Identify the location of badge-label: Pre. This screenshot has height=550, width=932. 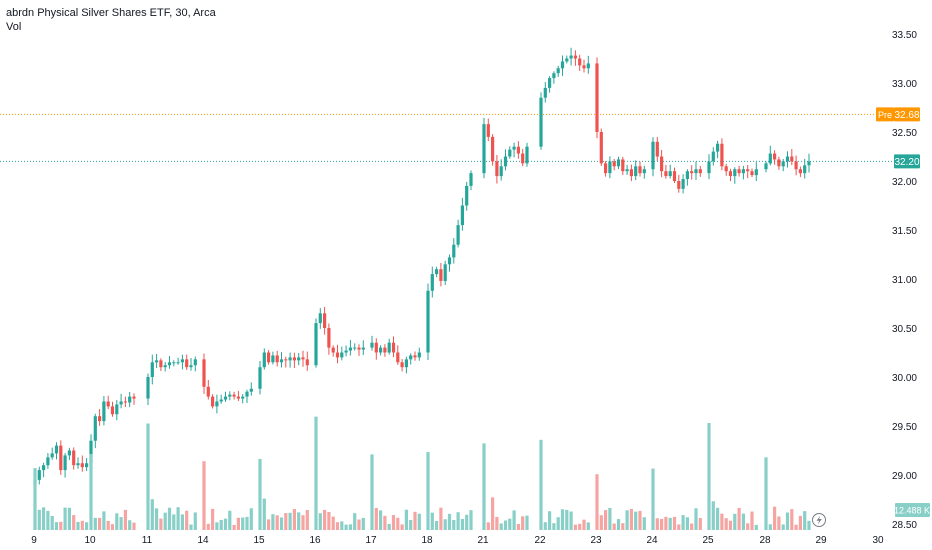
(885, 115).